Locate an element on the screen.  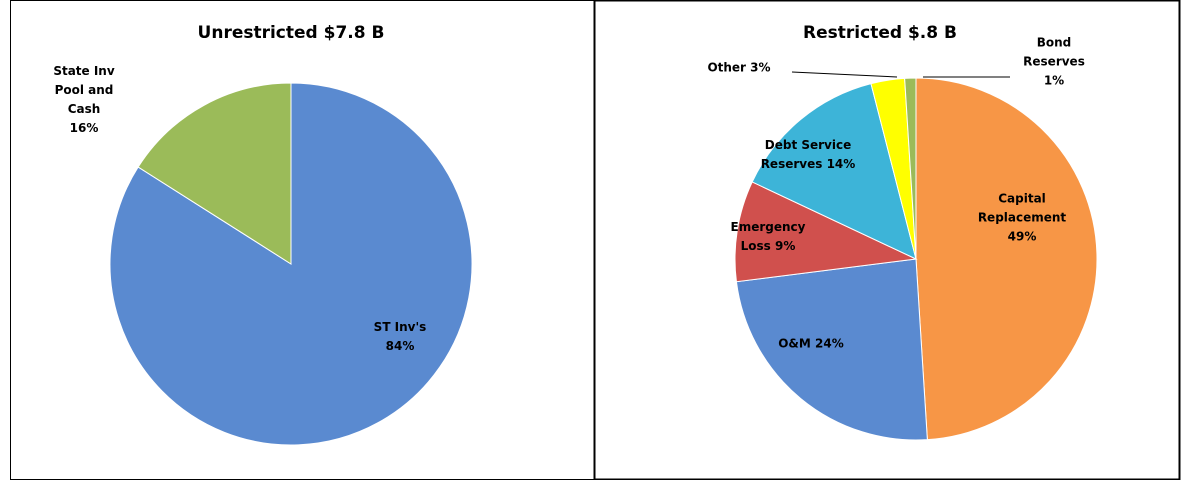
slice-label: State Inv Pool and Cash 16% is located at coordinates (84, 100).